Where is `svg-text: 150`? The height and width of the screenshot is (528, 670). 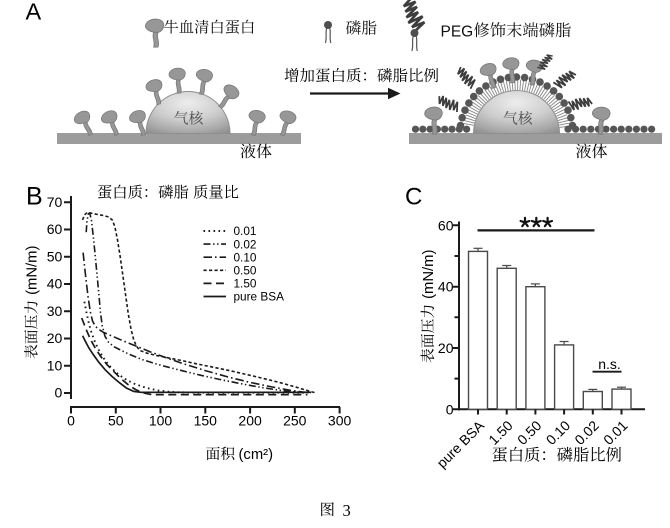 svg-text: 150 is located at coordinates (206, 420).